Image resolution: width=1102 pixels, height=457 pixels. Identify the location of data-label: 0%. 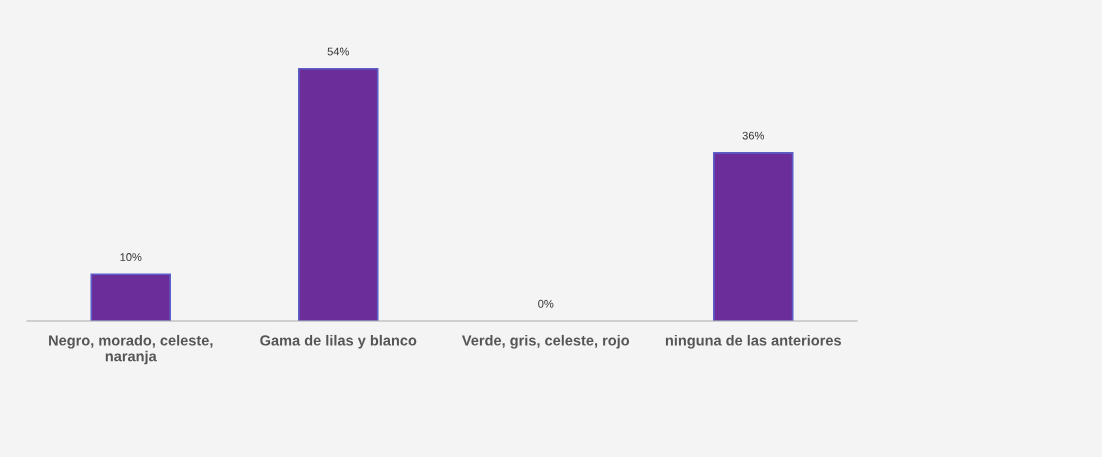
(546, 303).